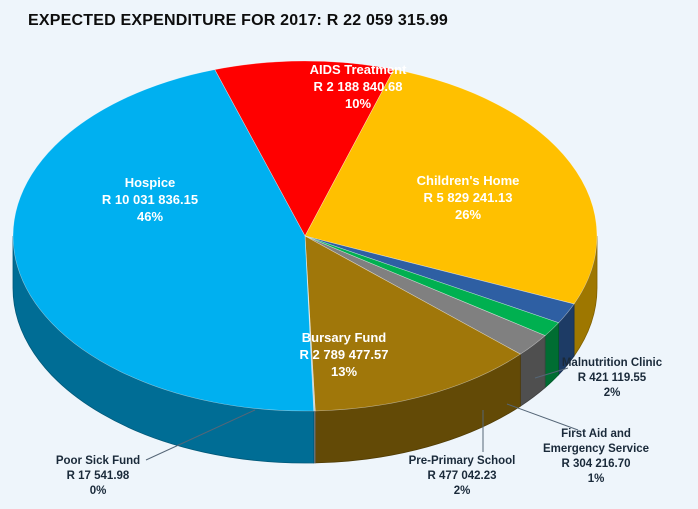  Describe the element at coordinates (150, 199) in the screenshot. I see `label-hospice: Hospice R 10 031 836.15 46%` at that location.